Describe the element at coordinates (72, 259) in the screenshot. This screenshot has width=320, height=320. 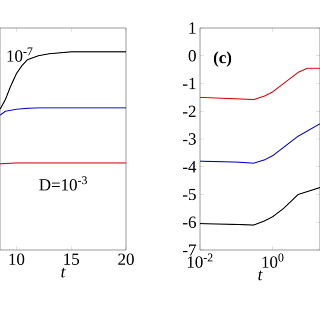
I see `x-tick-label: 15` at that location.